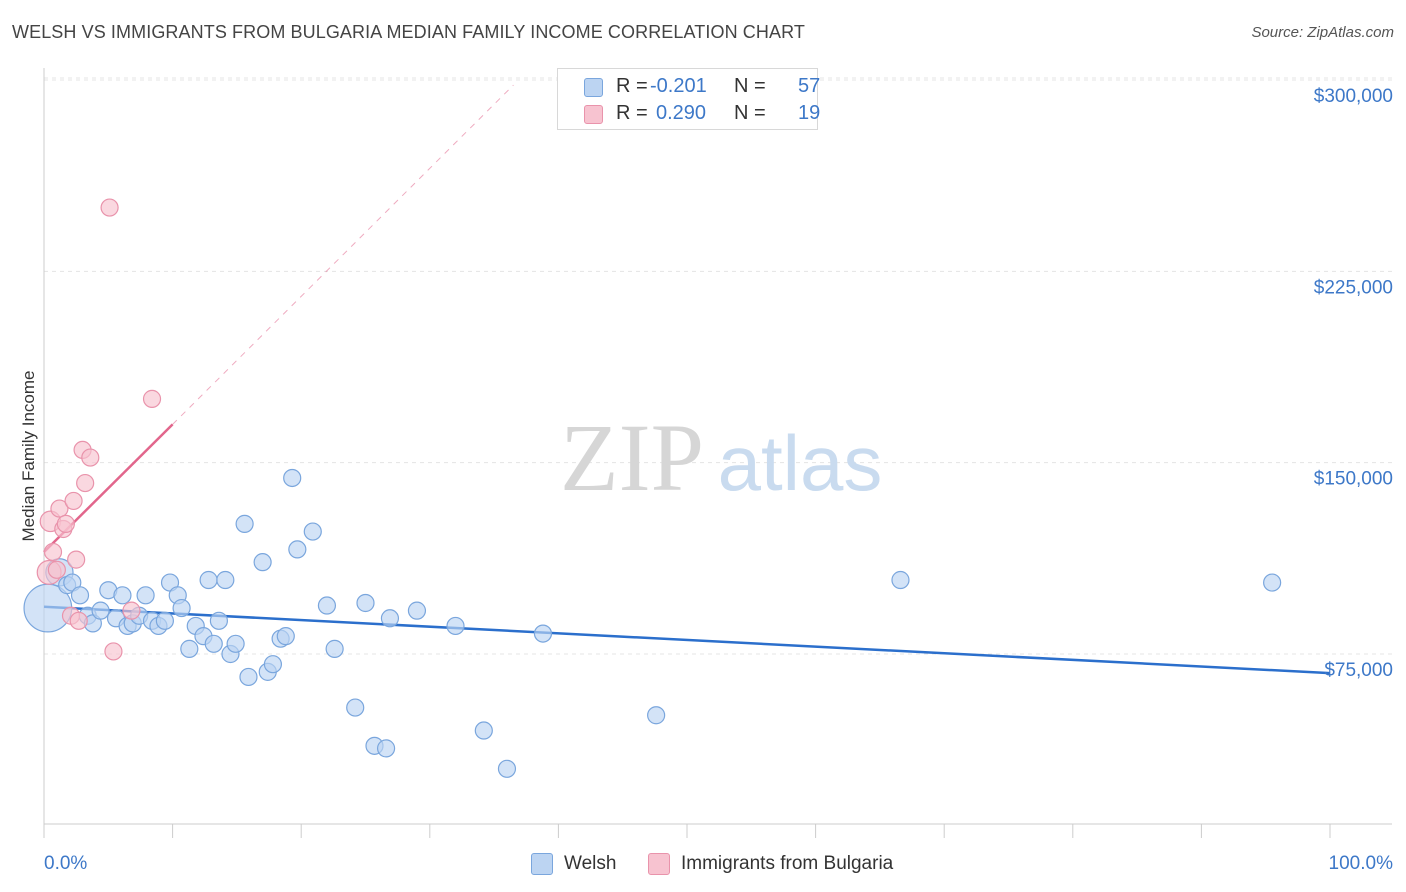 The width and height of the screenshot is (1406, 892). What do you see at coordinates (689, 99) in the screenshot?
I see `correlation-legend: R = -0.201 N = 57 R = 0.290 N = 19` at bounding box center [689, 99].